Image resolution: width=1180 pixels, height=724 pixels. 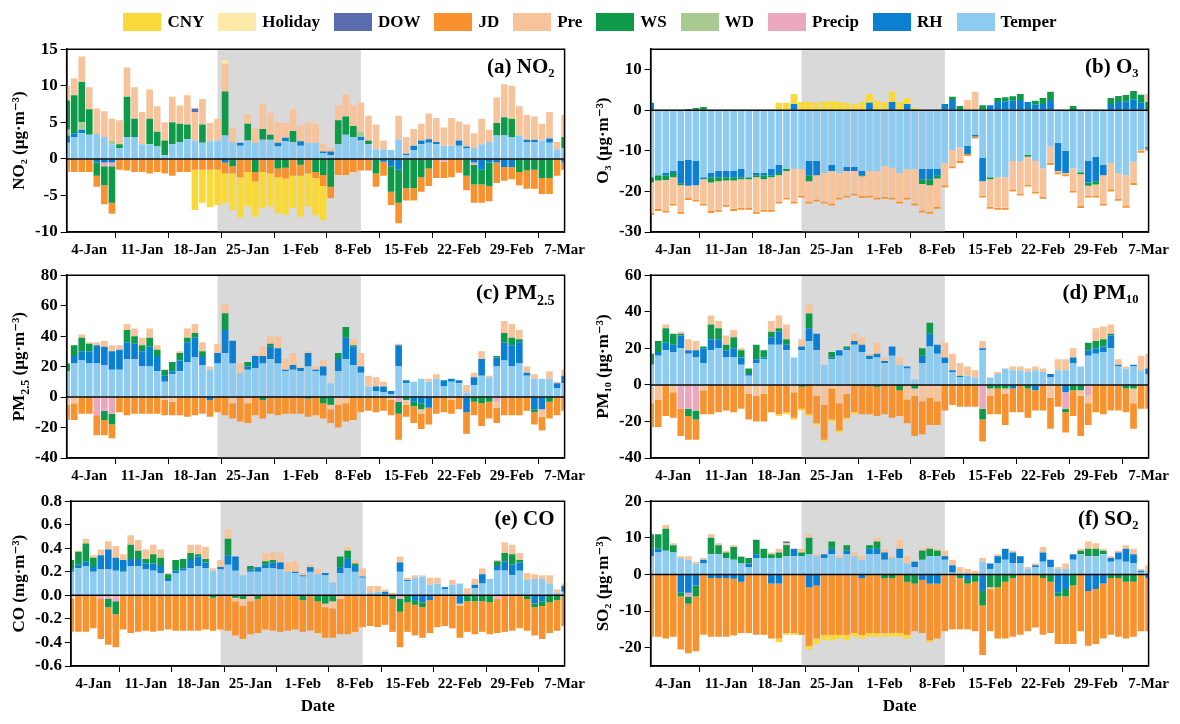 I want to click on y-tick-label: 0.0, so click(x=51, y=594).